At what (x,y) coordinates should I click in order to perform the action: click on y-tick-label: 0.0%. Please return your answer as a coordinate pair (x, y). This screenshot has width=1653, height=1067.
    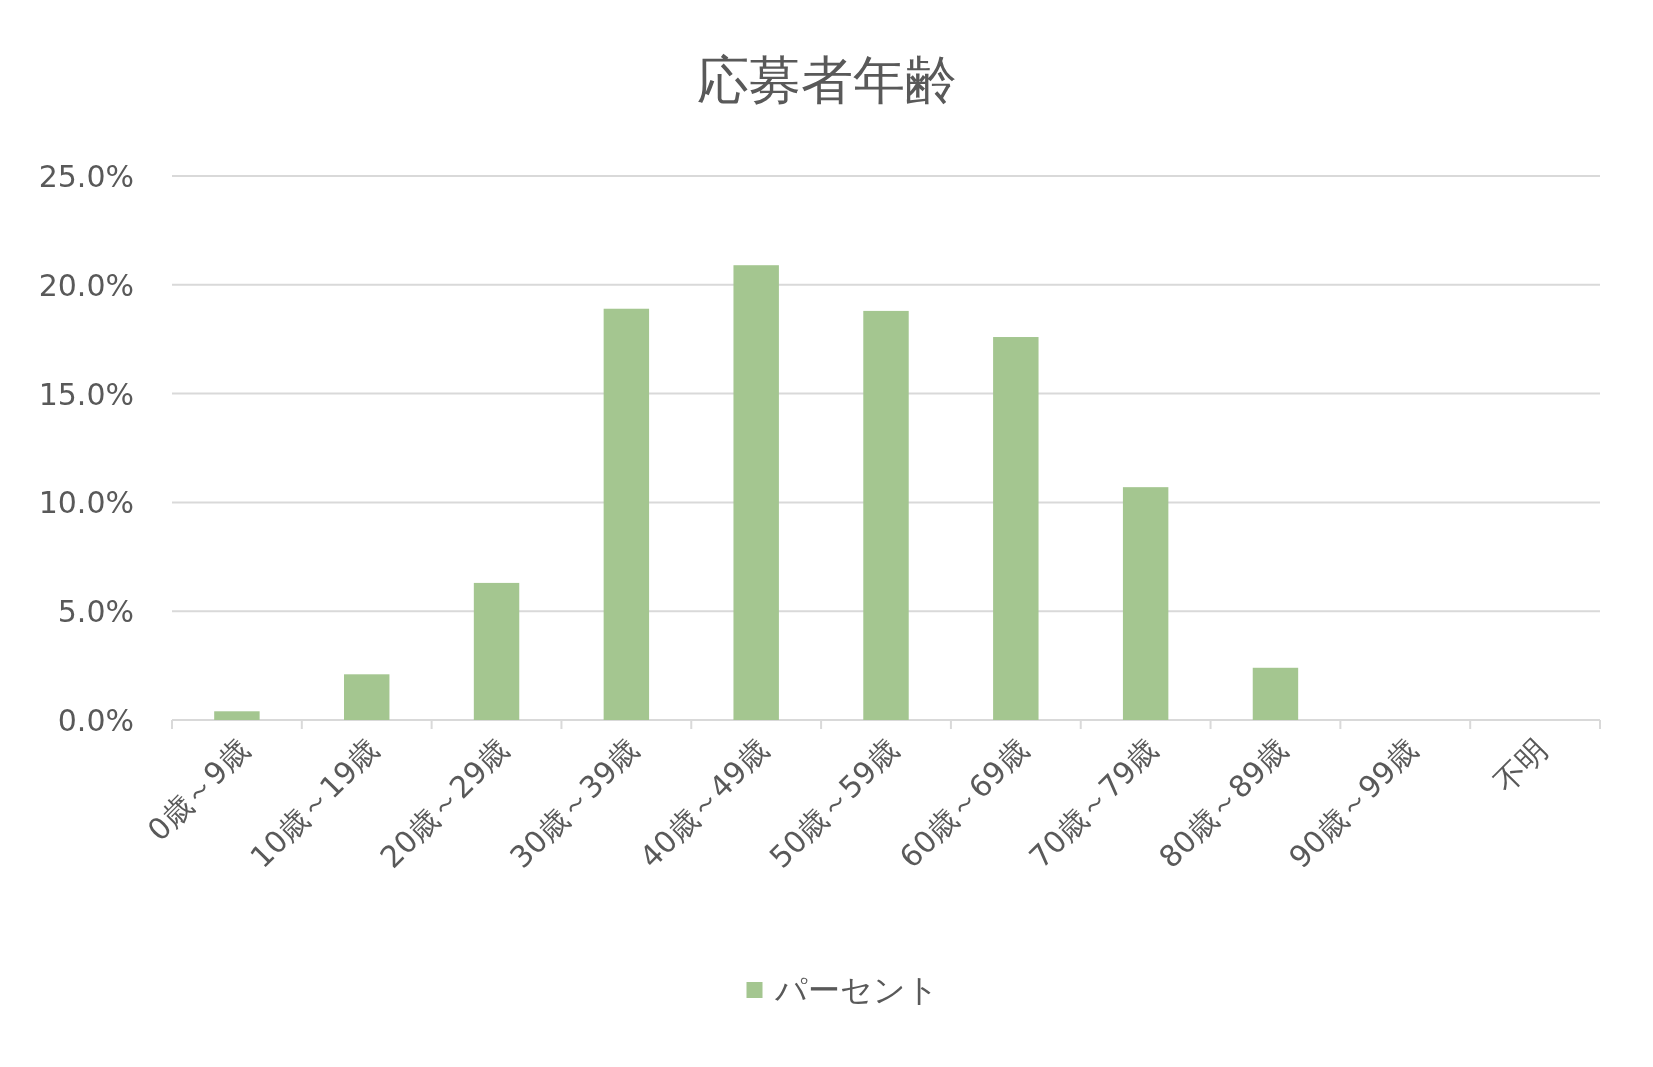
    Looking at the image, I should click on (95, 720).